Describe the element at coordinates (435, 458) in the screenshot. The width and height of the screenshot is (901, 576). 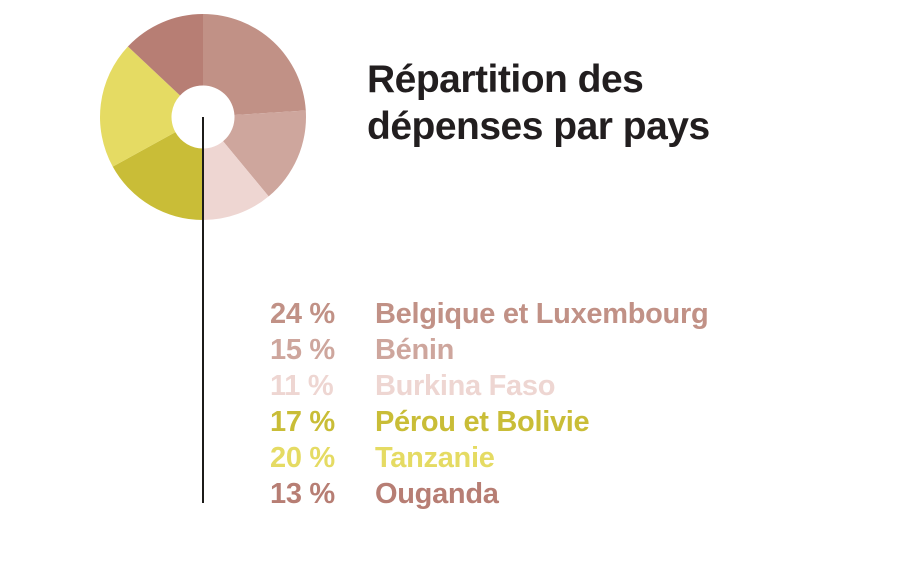
I see `legend-label: Tanzanie` at that location.